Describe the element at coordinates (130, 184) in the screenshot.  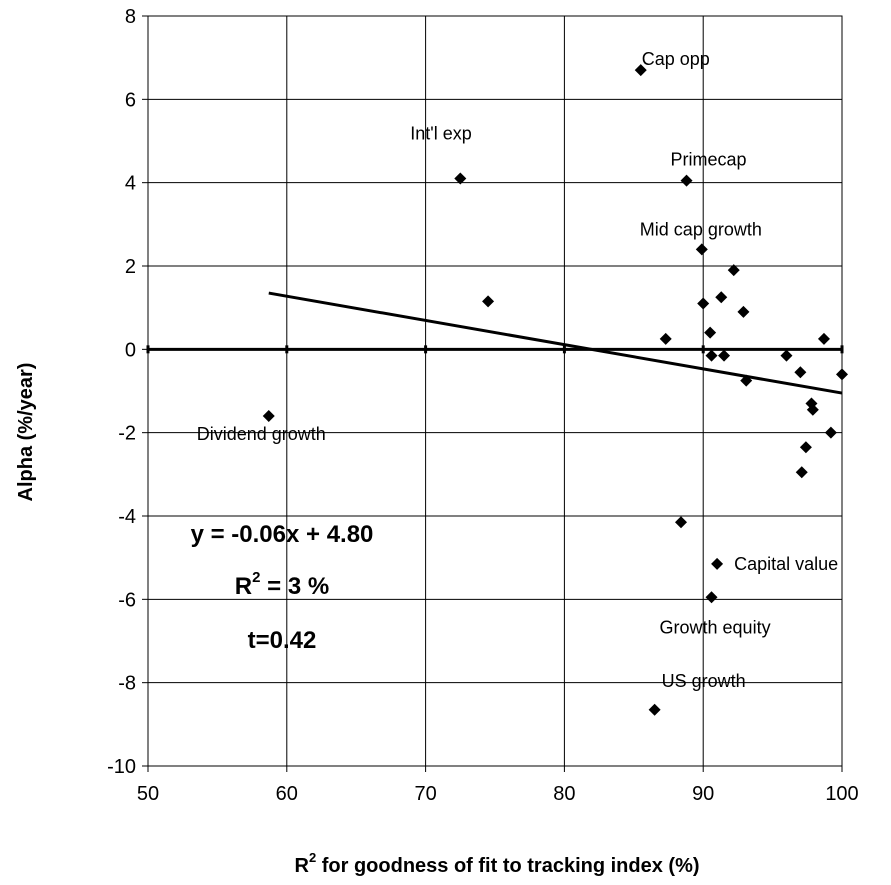
I see `y-tick-label: 4` at that location.